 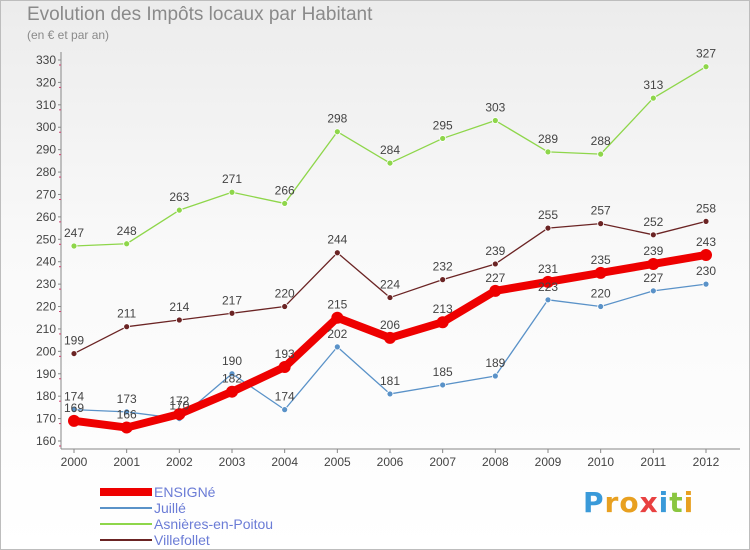 I want to click on point-asnieres-2000, so click(x=74, y=246).